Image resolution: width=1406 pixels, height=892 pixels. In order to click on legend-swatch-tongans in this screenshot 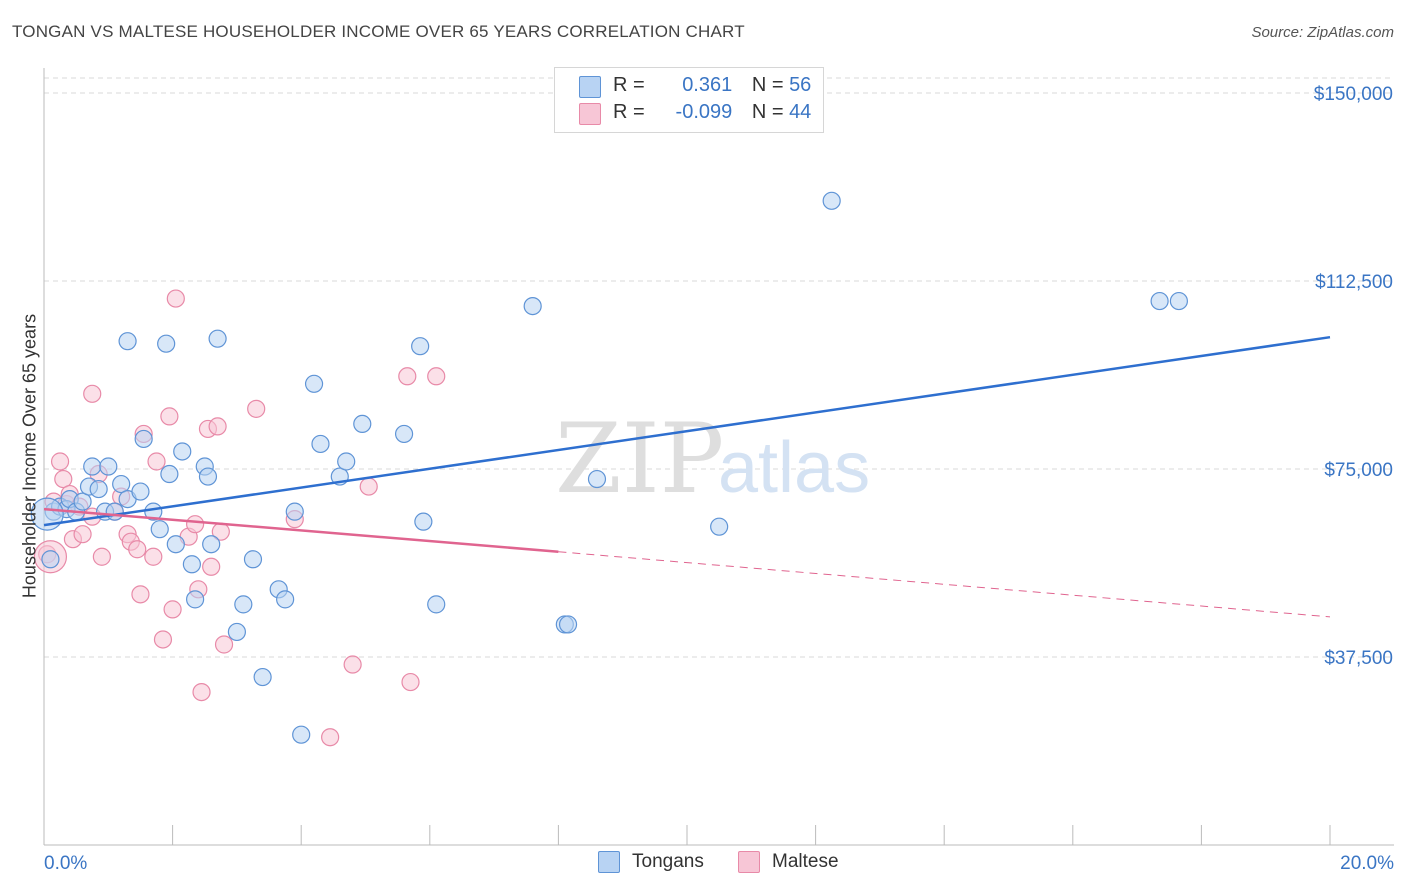, I will do `click(590, 87)`.